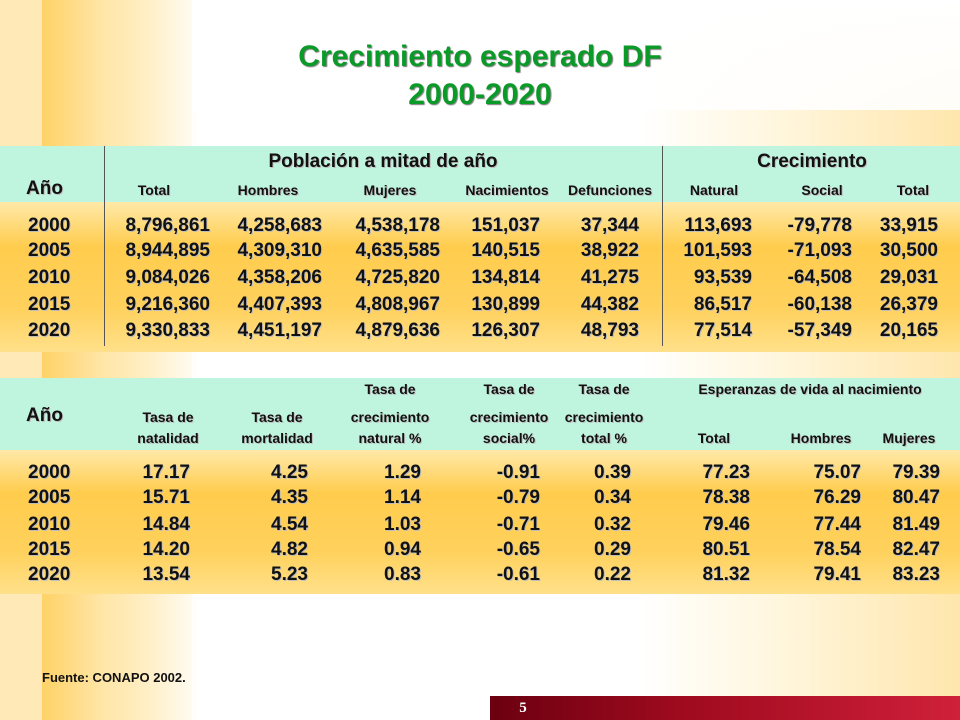 The image size is (960, 720). Describe the element at coordinates (397, 304) in the screenshot. I see `table-cell: 4,808,967` at that location.